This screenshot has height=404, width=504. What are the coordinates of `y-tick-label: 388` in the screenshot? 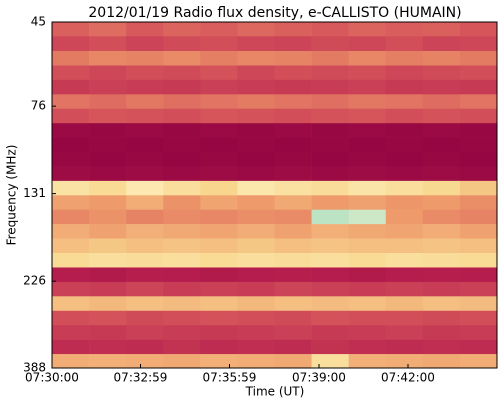 It's located at (34, 368).